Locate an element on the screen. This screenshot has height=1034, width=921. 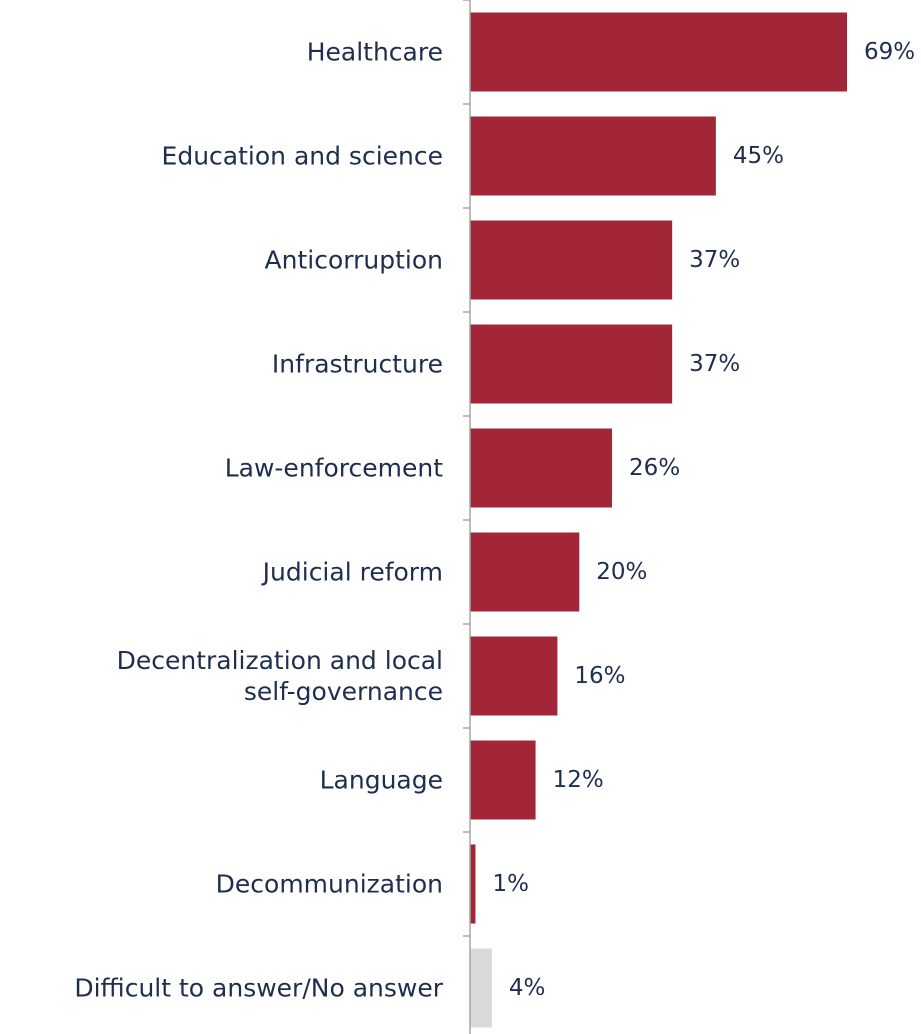
category-label: Language is located at coordinates (381, 780).